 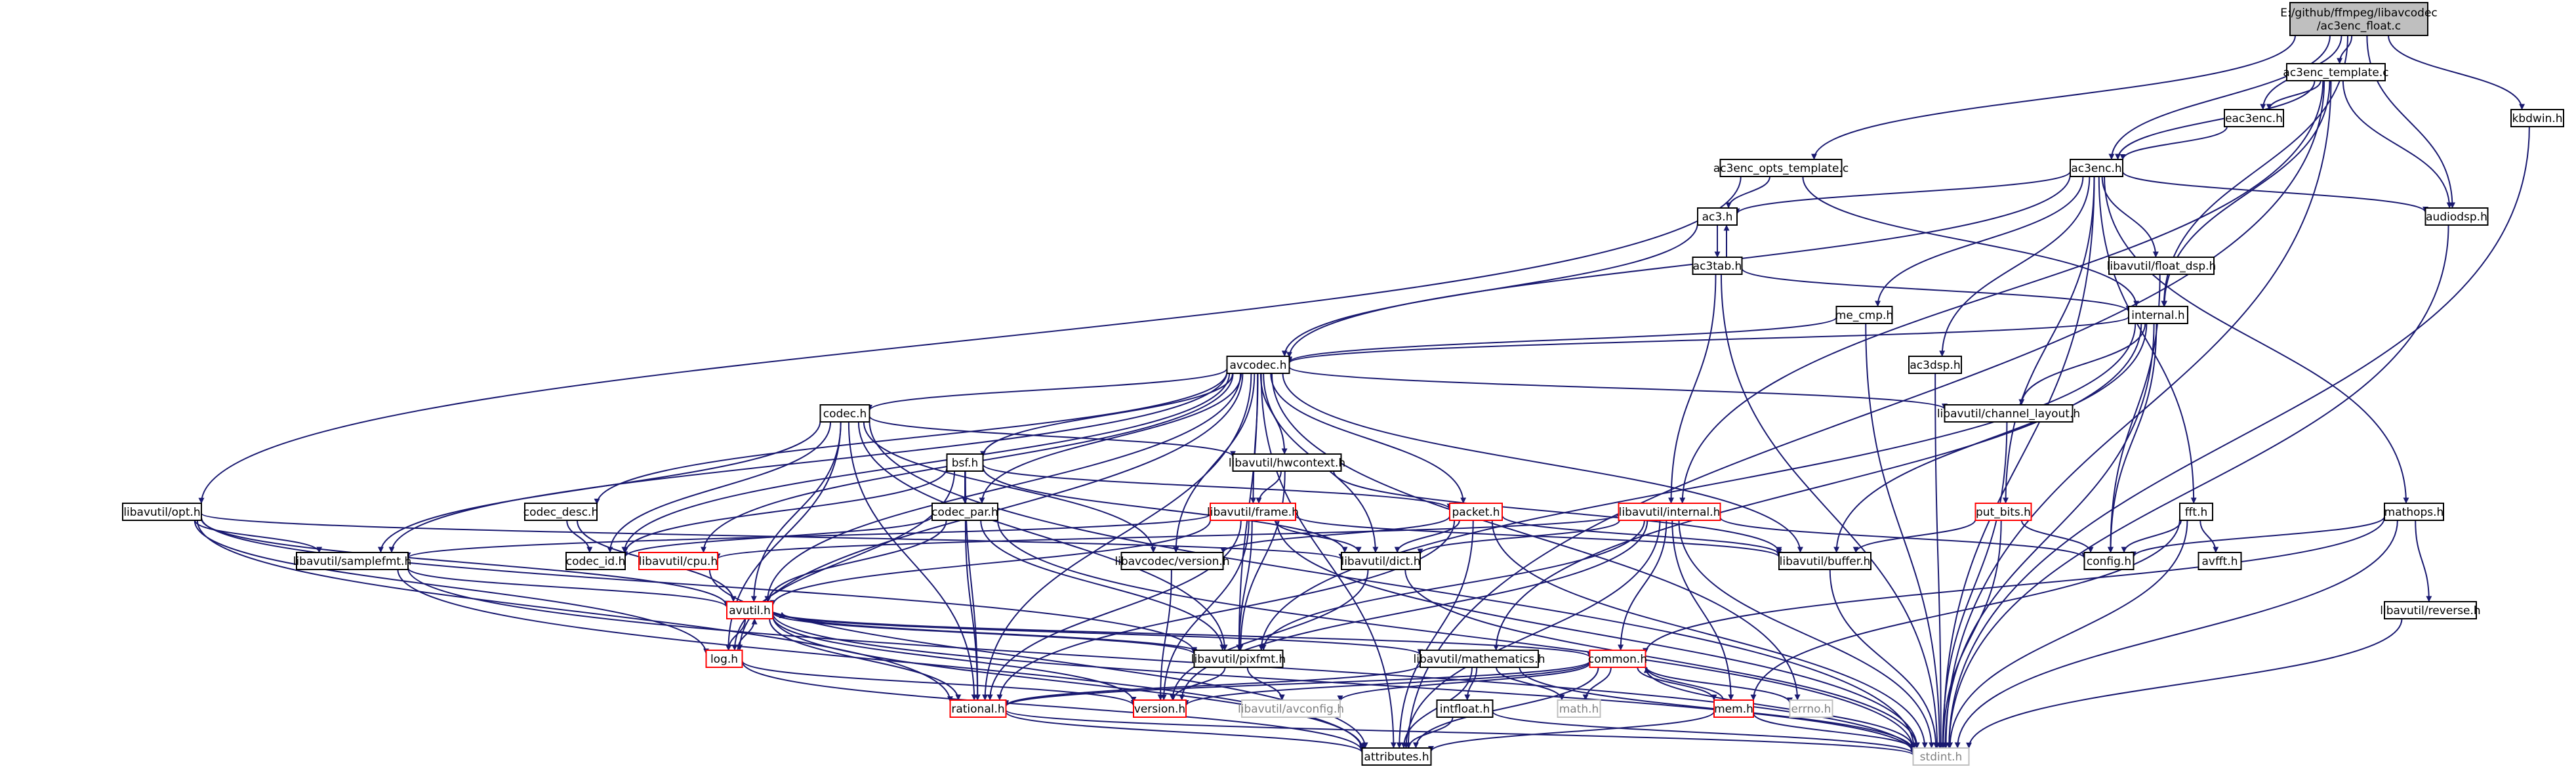 I want to click on edge-internal-h-to-config-h, so click(x=2134, y=437).